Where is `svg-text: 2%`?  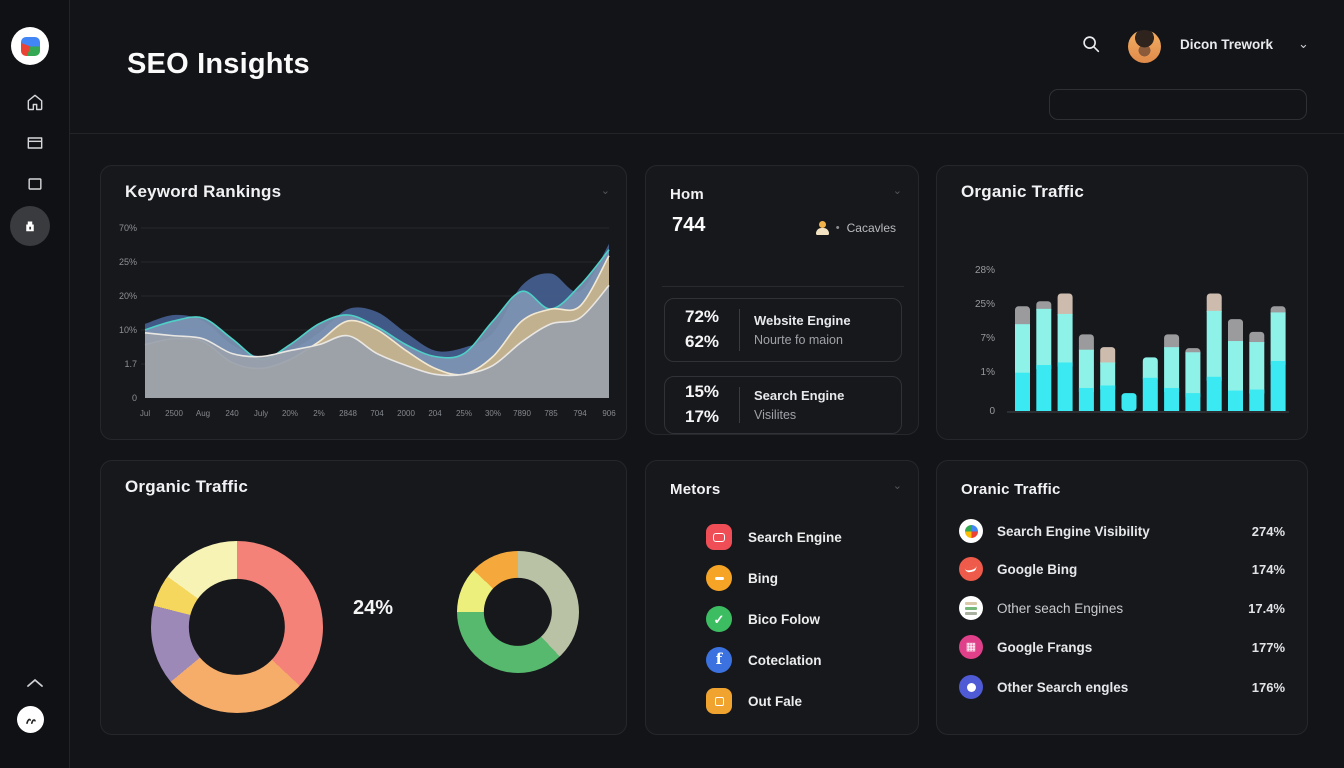 svg-text: 2% is located at coordinates (319, 413).